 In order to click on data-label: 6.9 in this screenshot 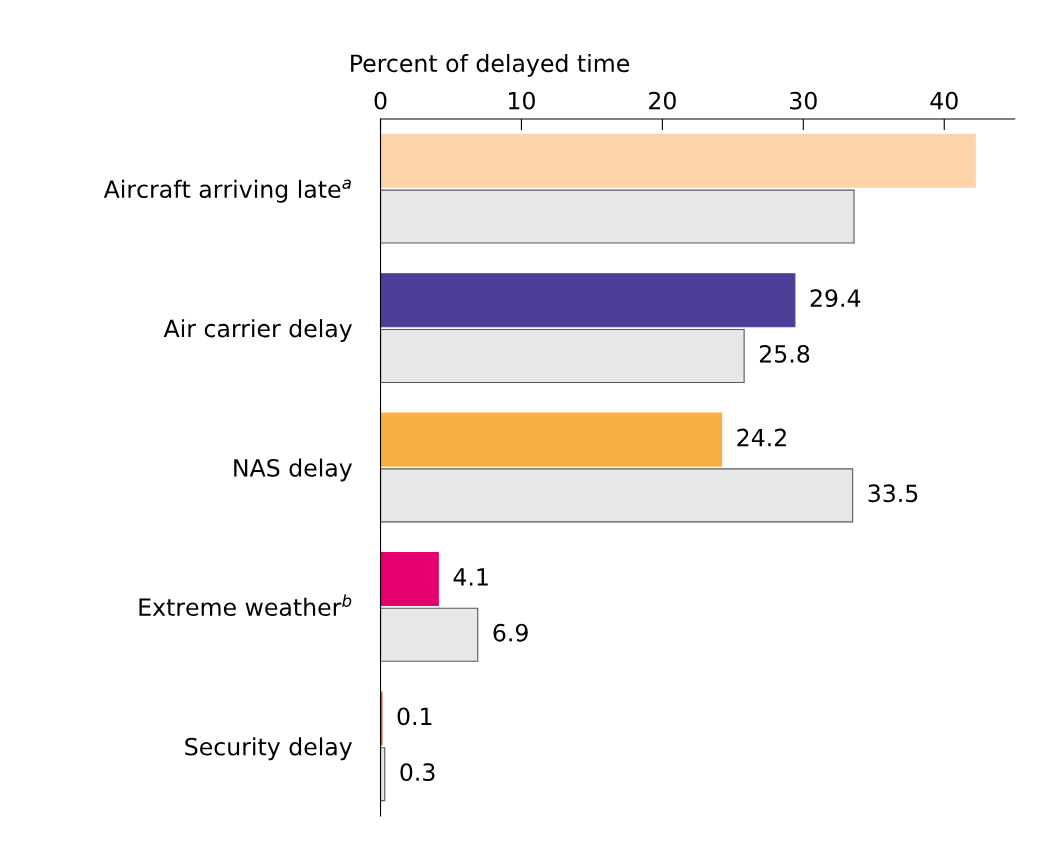, I will do `click(510, 632)`.